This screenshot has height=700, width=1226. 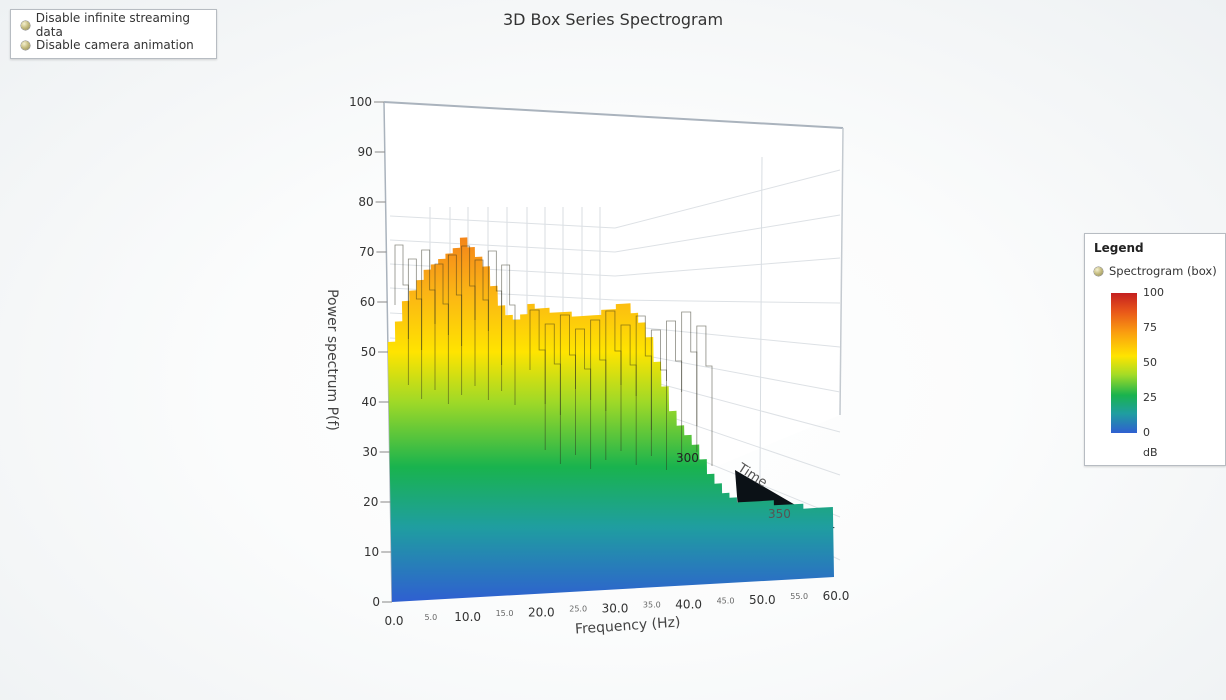 What do you see at coordinates (369, 452) in the screenshot?
I see `y-tick-label: 30` at bounding box center [369, 452].